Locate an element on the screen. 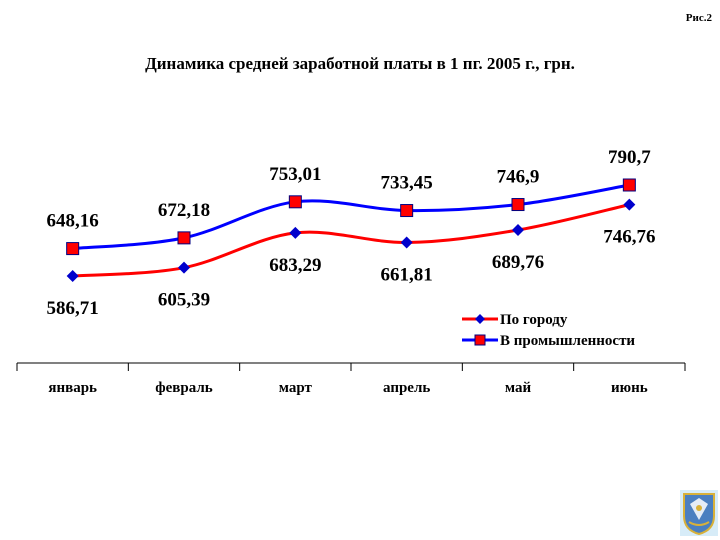 The image size is (720, 540). data-label: 661,81 is located at coordinates (407, 274).